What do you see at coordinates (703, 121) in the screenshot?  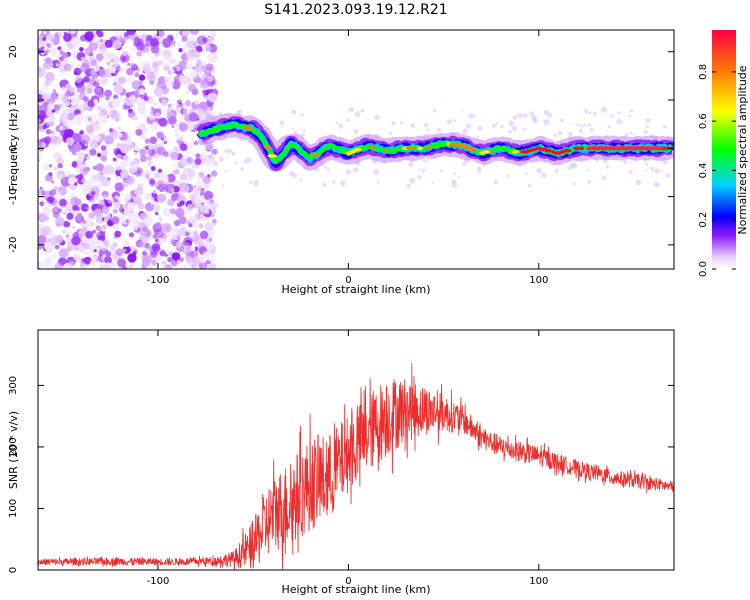 I see `colorbar-tick-label: 0.6` at bounding box center [703, 121].